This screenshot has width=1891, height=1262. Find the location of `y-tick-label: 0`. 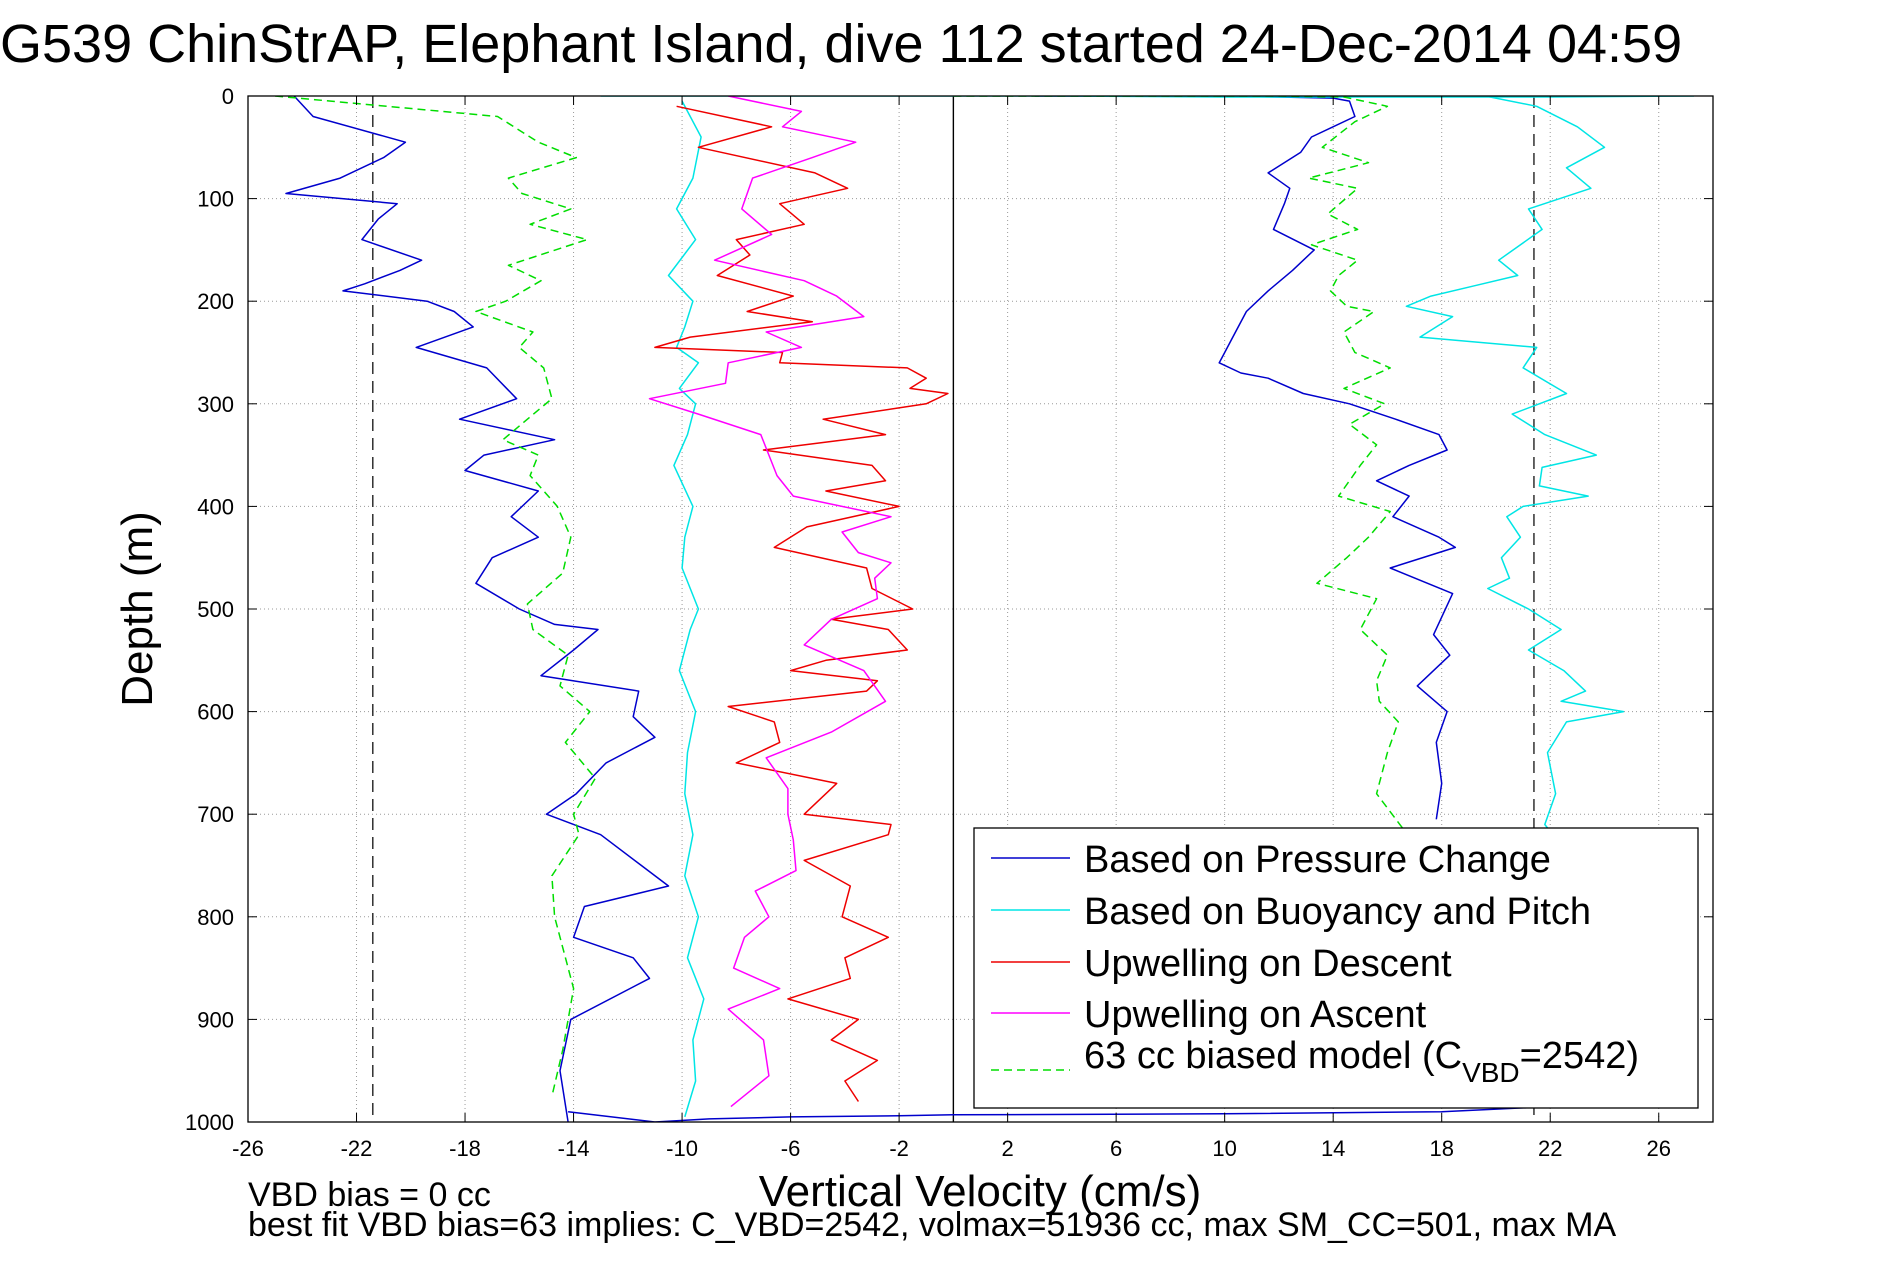

y-tick-label: 0 is located at coordinates (228, 96).